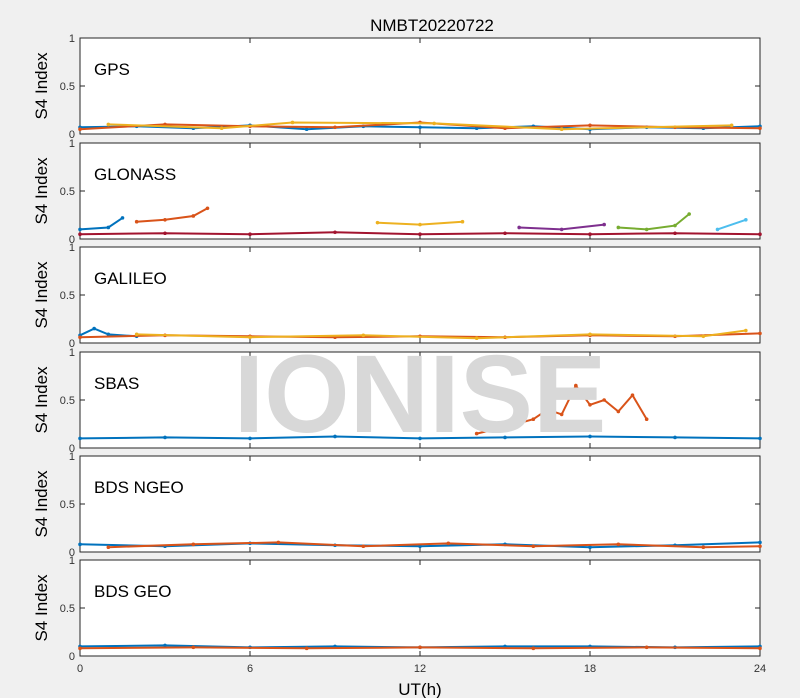 The image size is (800, 698). Describe the element at coordinates (590, 669) in the screenshot. I see `x-tick-label: 18` at that location.